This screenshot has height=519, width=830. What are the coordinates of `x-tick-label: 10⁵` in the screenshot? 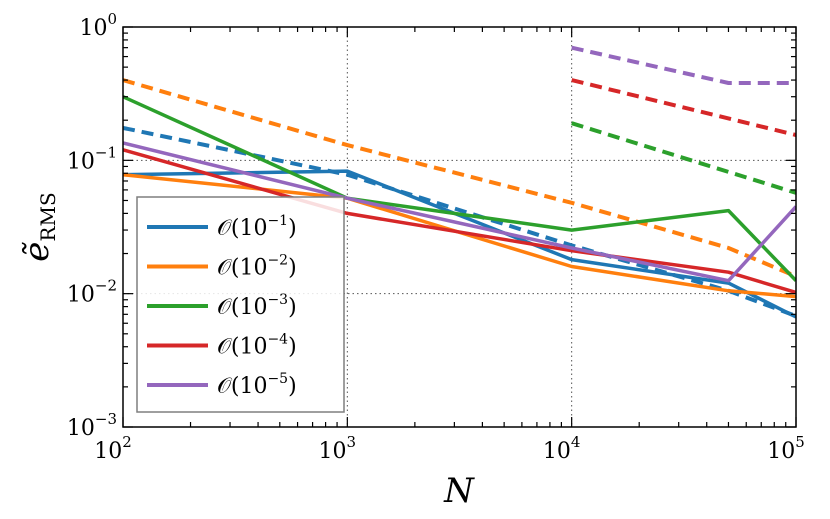 It's located at (786, 448).